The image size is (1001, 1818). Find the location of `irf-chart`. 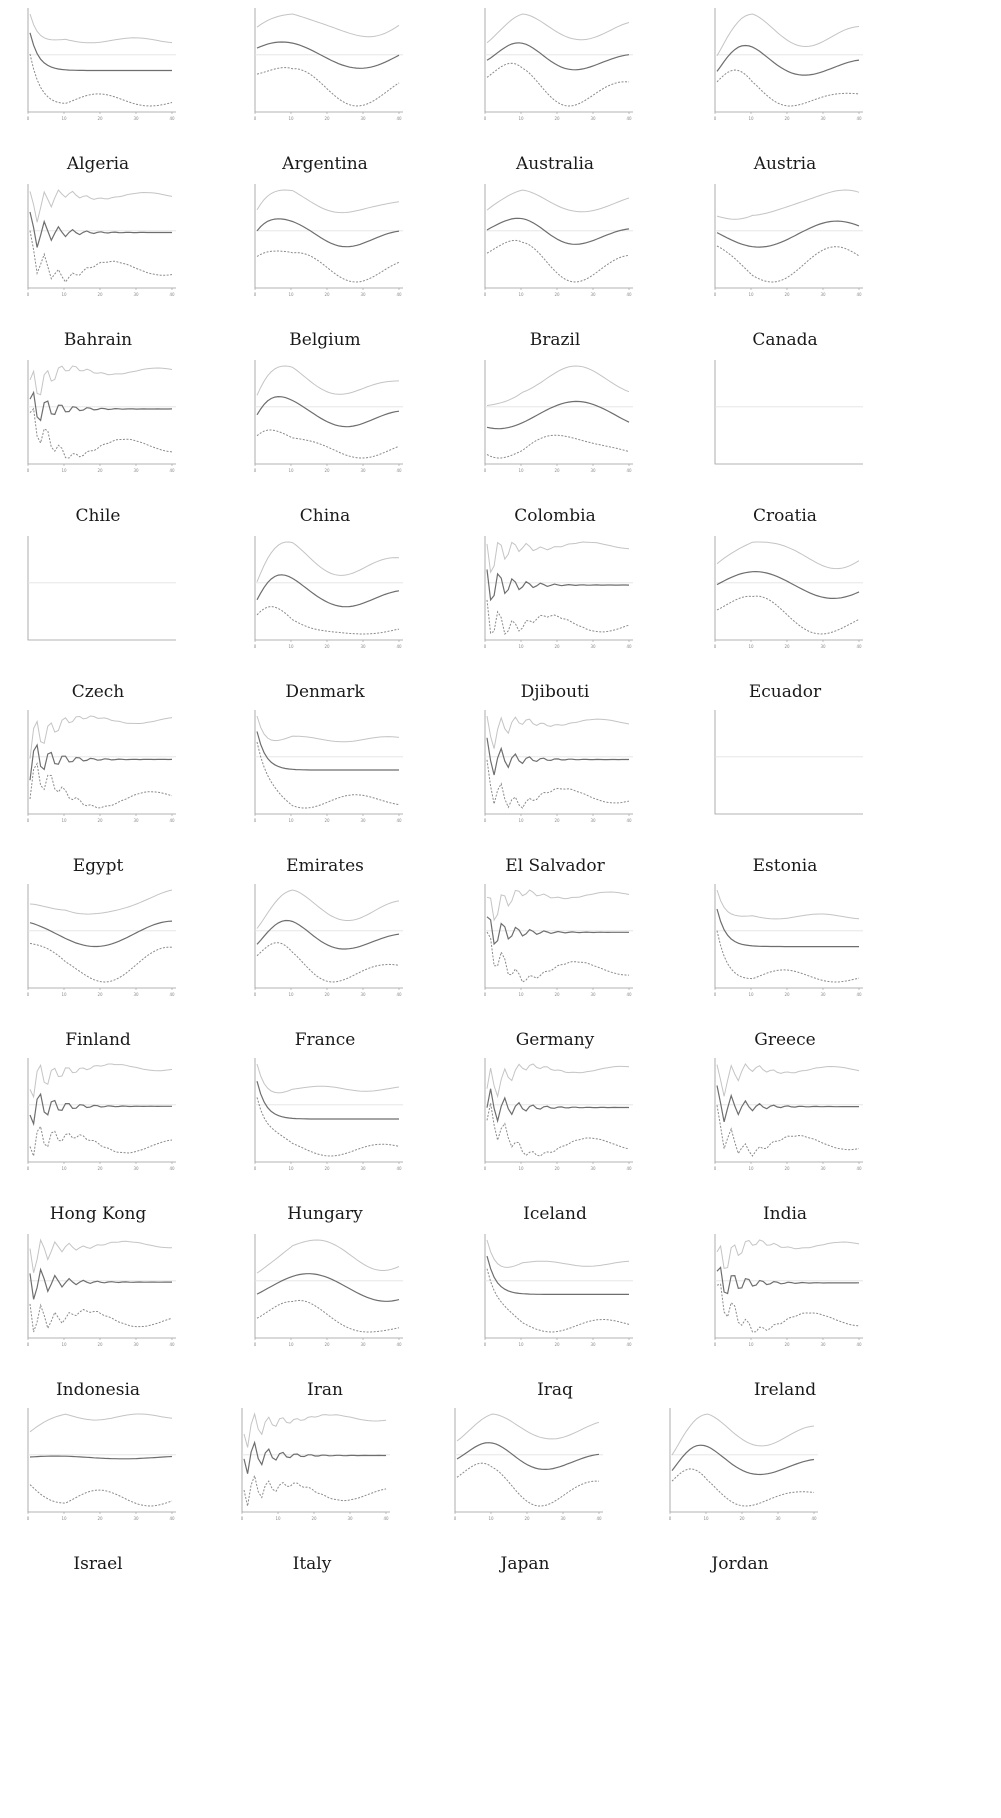

irf-chart is located at coordinates (788, 762).